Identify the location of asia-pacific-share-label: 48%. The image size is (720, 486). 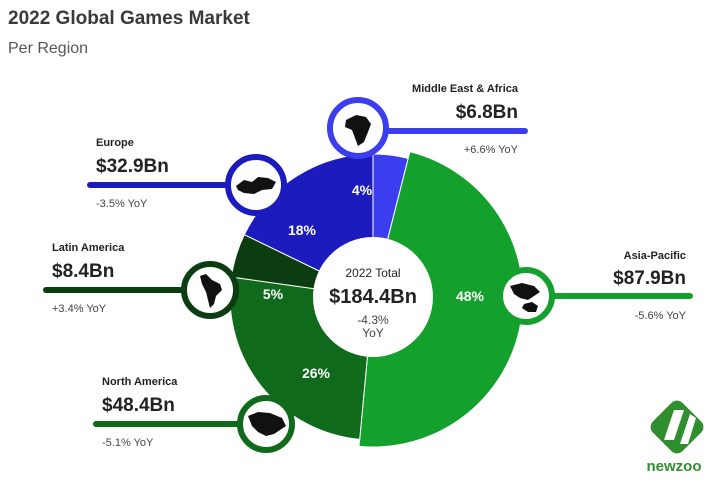
(470, 296).